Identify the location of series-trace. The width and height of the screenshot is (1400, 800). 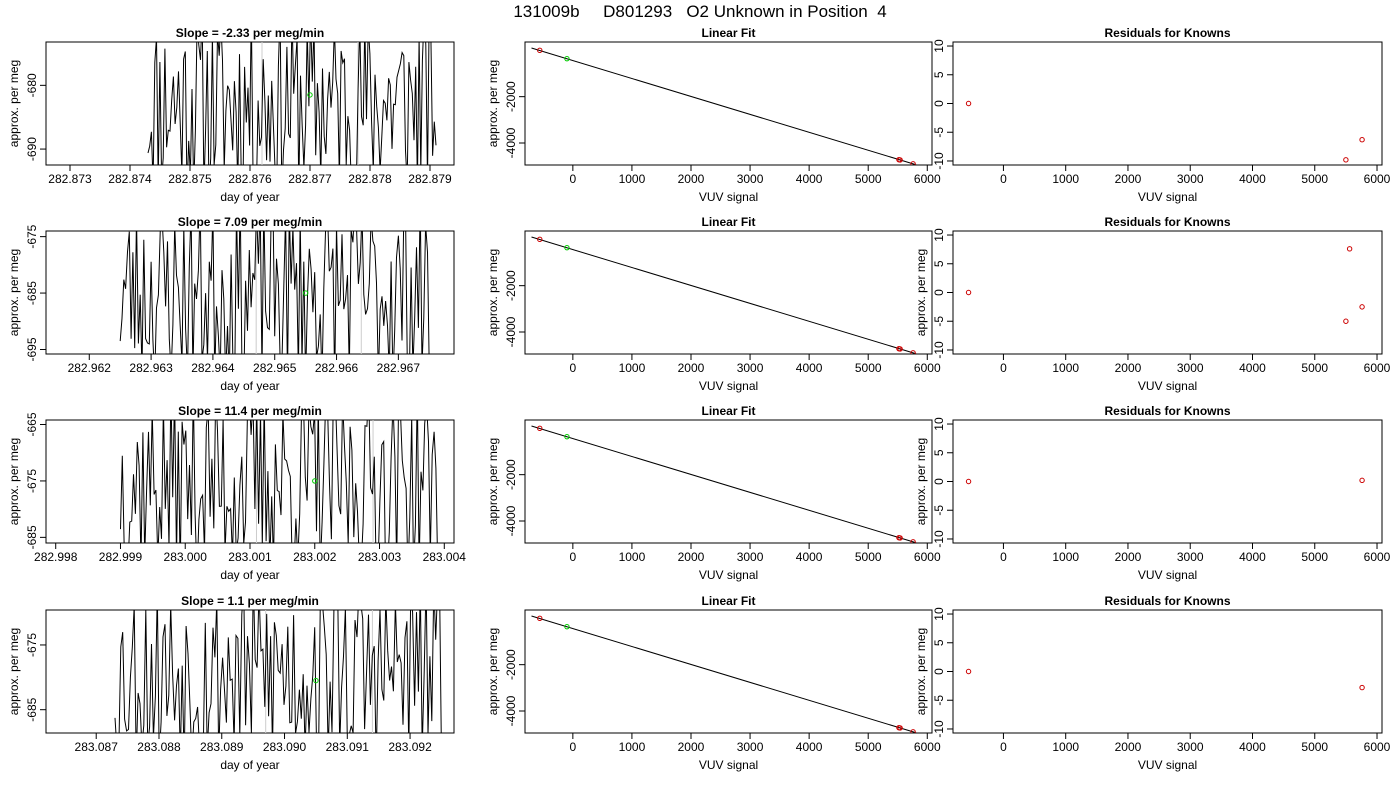
(279, 481).